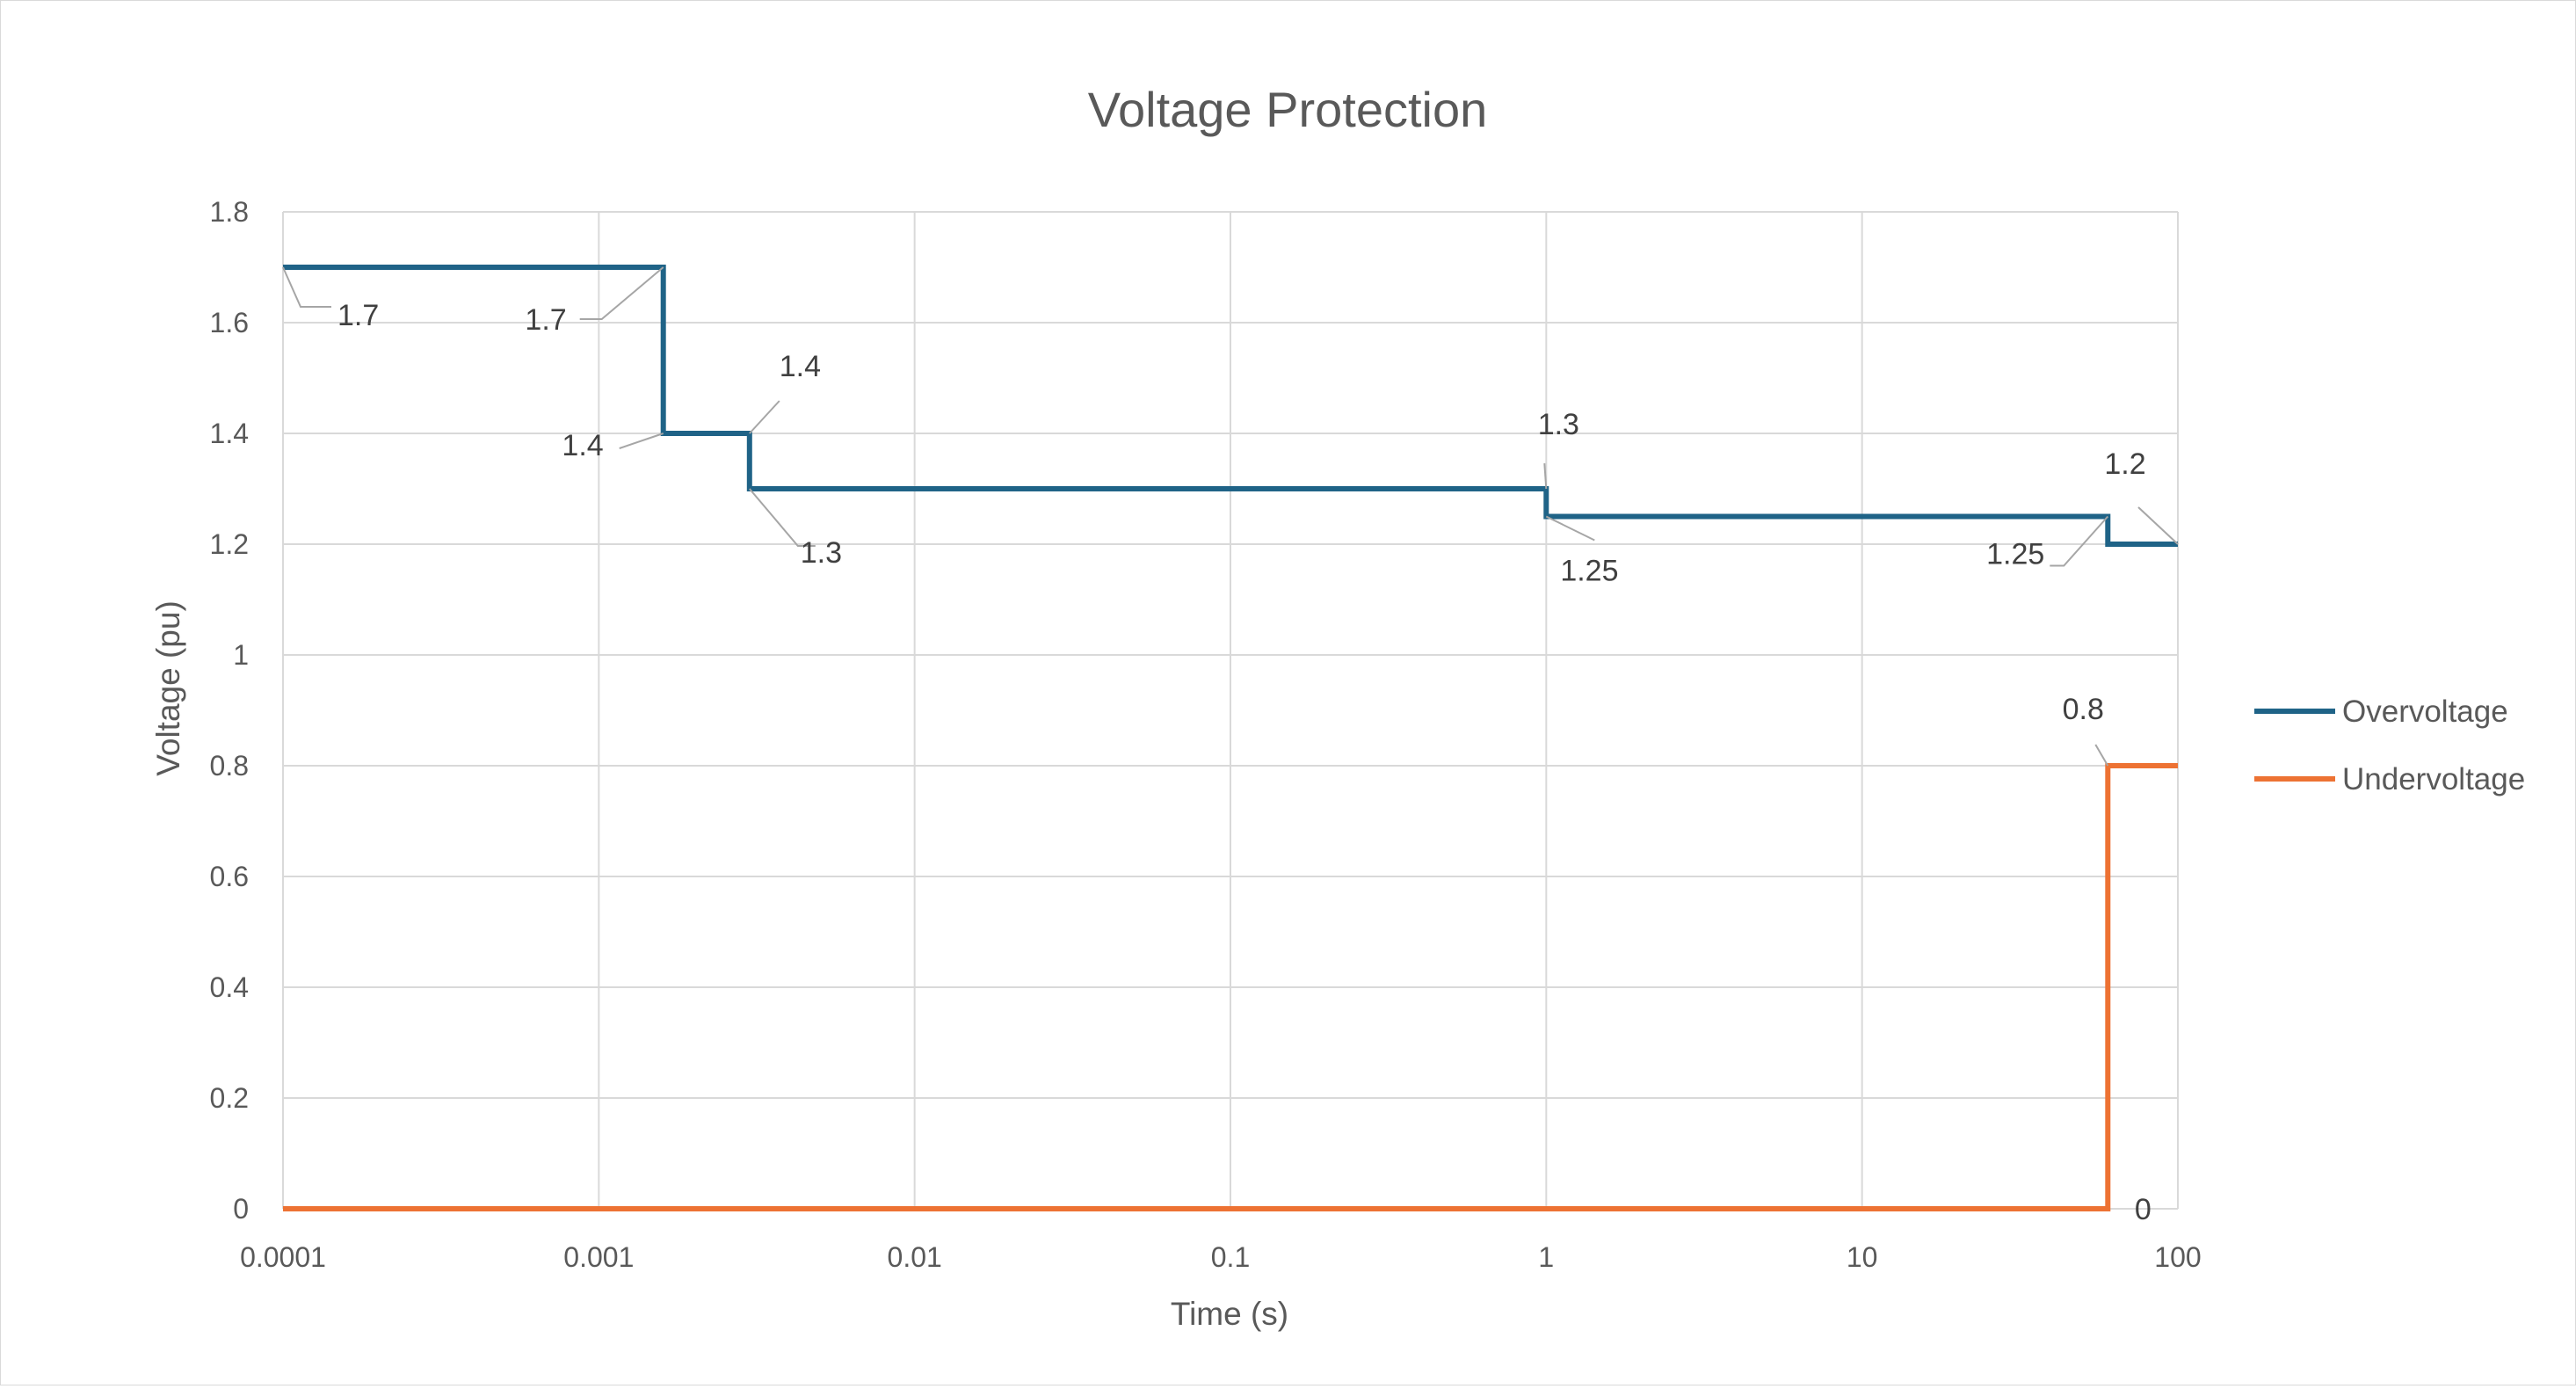 The height and width of the screenshot is (1389, 2576). Describe the element at coordinates (1862, 1257) in the screenshot. I see `x-tick-label: 10` at that location.